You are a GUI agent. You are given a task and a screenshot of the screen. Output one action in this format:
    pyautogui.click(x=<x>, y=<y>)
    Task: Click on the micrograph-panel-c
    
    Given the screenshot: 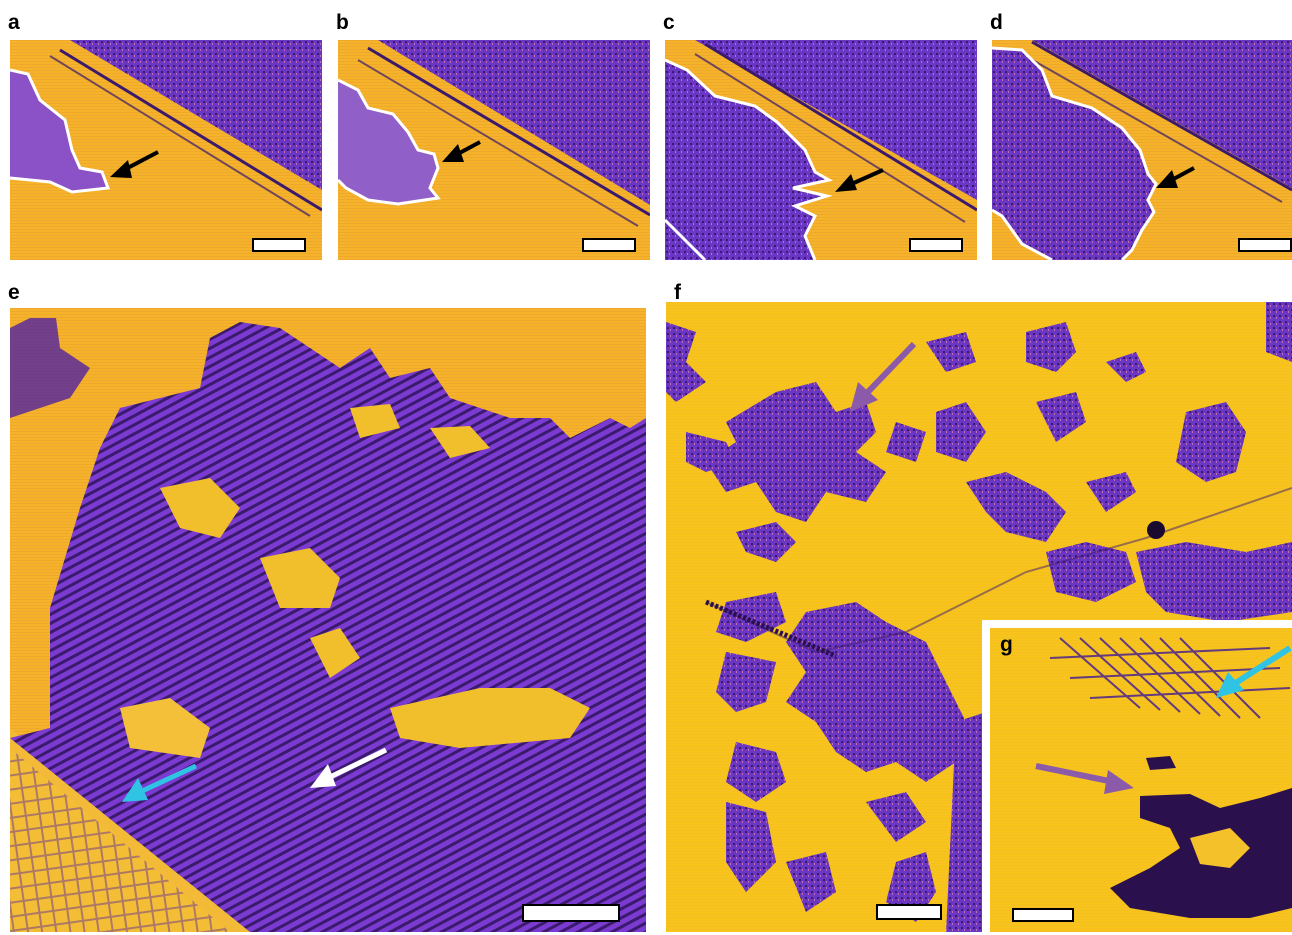 What is the action you would take?
    pyautogui.click(x=821, y=150)
    